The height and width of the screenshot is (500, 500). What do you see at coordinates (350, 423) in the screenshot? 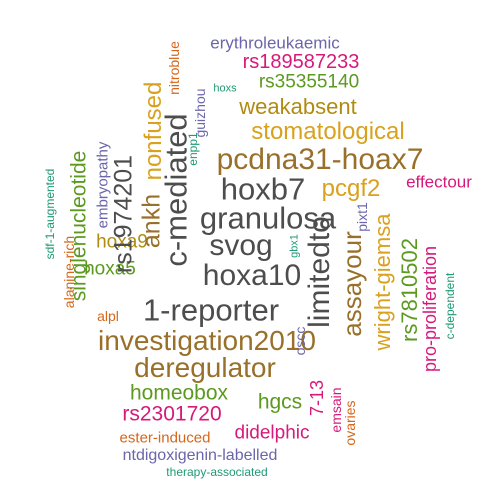
I see `word-ovaries: ovaries` at bounding box center [350, 423].